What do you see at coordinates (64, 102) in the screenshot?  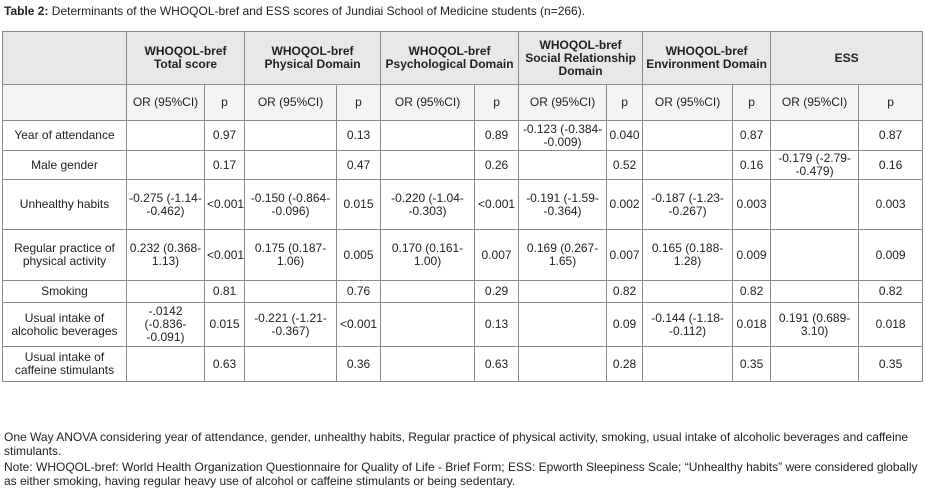 I see `subheader-corner` at bounding box center [64, 102].